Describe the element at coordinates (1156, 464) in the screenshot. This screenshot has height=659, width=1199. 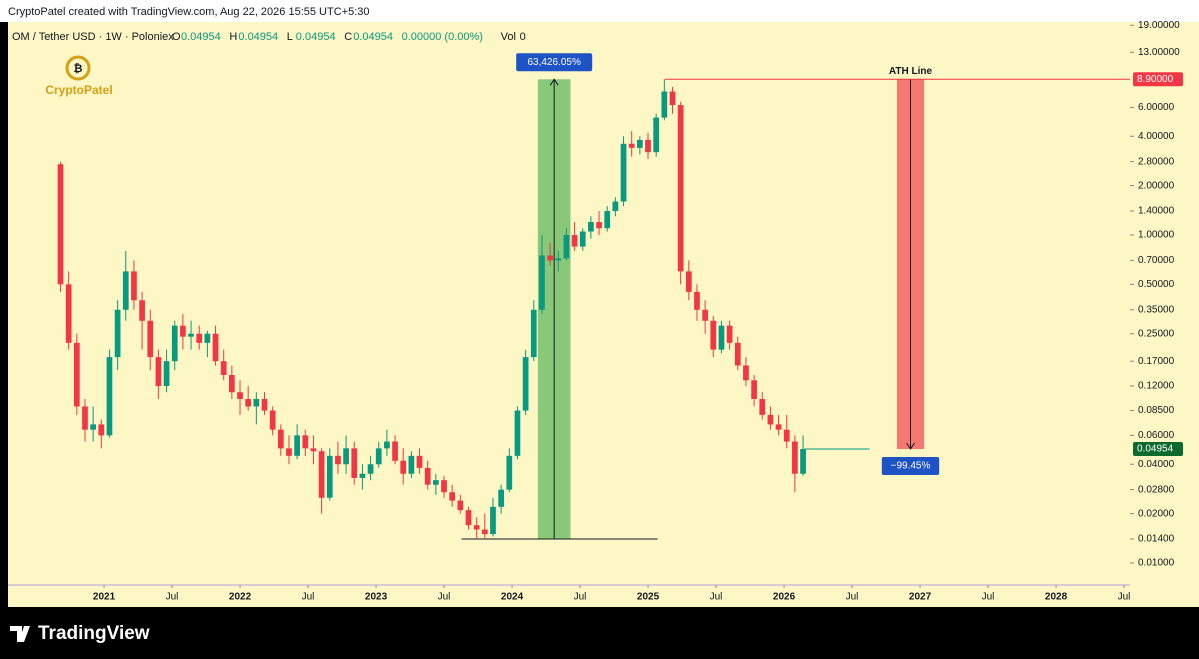
I see `y-tick-label: 0.04000` at that location.